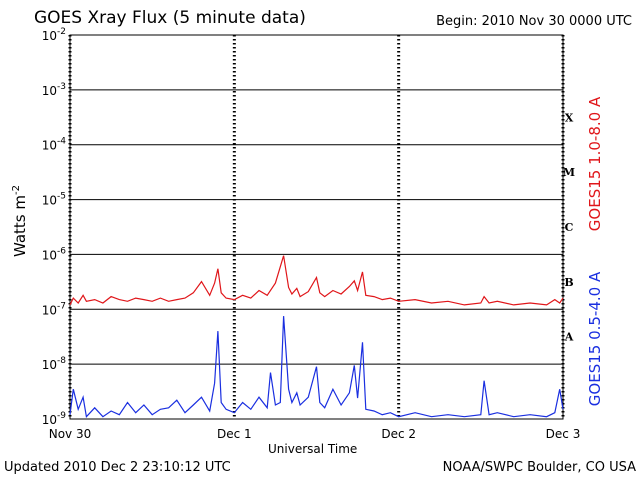 This screenshot has height=480, width=640. Describe the element at coordinates (54, 90) in the screenshot. I see `y-tick-label: 10⁻³` at that location.